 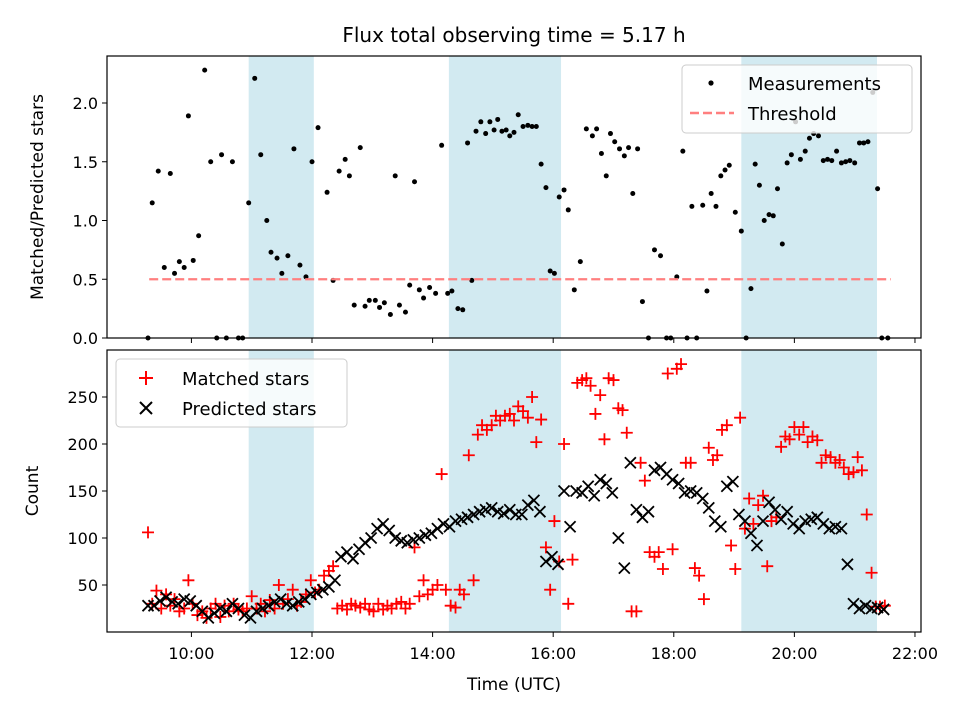 What do you see at coordinates (85, 221) in the screenshot?
I see `y-tick-label: 1.0` at bounding box center [85, 221].